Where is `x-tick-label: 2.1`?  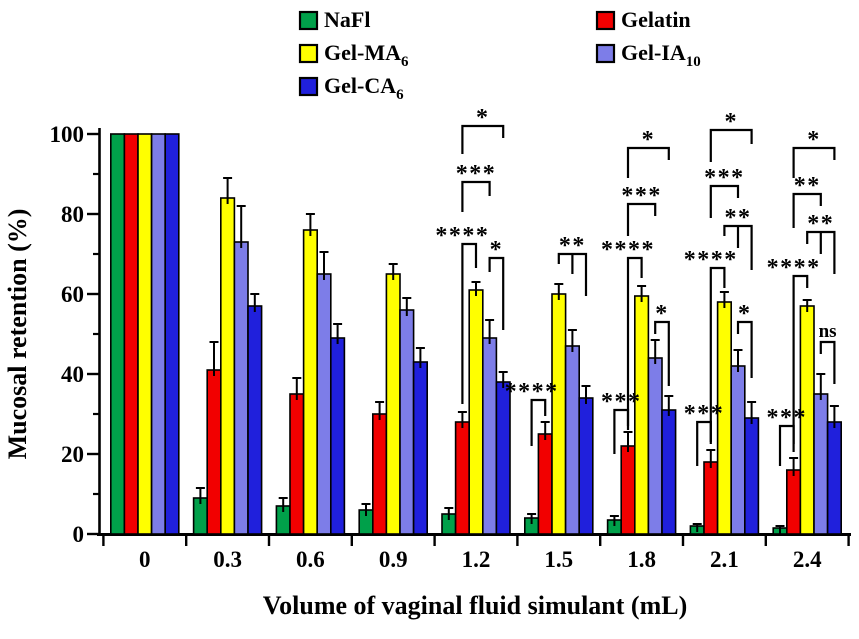
x-tick-label: 2.1 is located at coordinates (724, 559).